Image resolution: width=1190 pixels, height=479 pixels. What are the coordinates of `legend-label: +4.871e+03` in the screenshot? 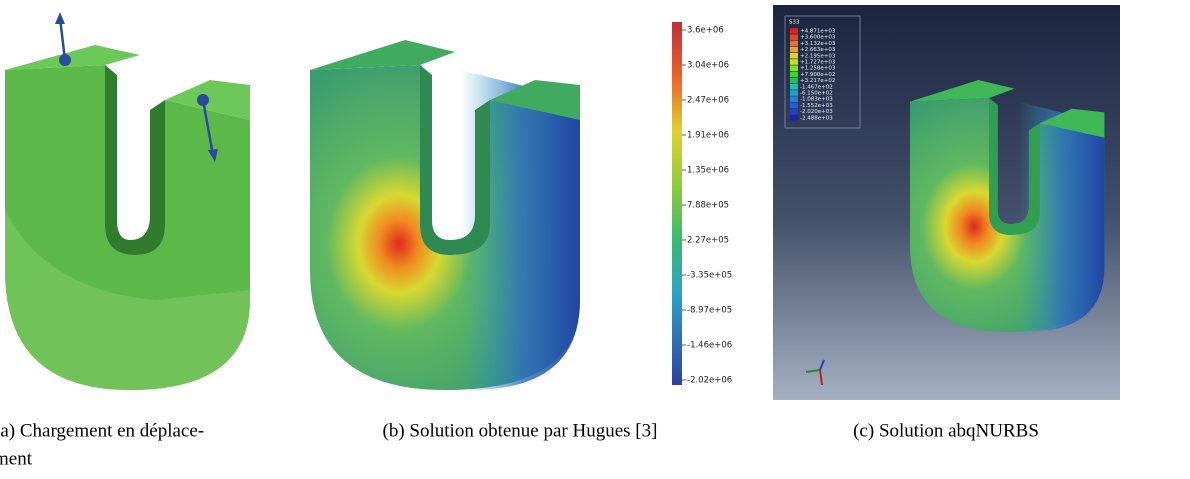 It's located at (818, 32).